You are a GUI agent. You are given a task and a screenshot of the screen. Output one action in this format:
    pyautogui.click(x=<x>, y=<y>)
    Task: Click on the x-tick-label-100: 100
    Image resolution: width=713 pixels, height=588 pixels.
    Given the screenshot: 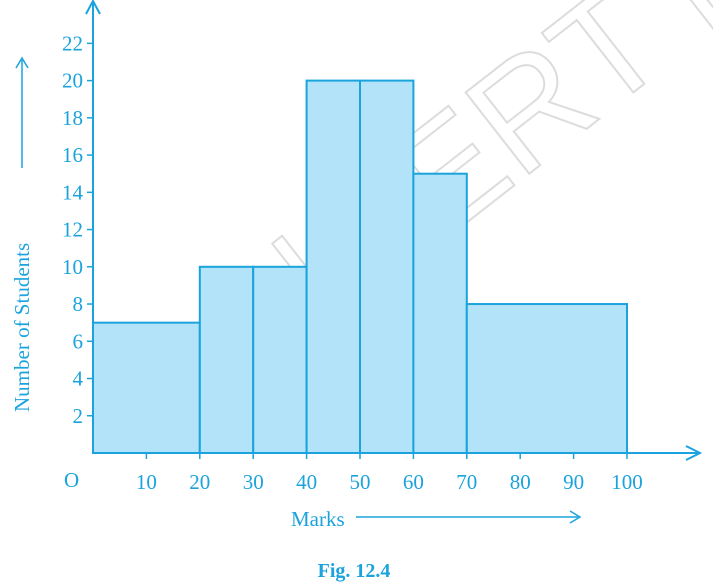 What is the action you would take?
    pyautogui.click(x=627, y=482)
    